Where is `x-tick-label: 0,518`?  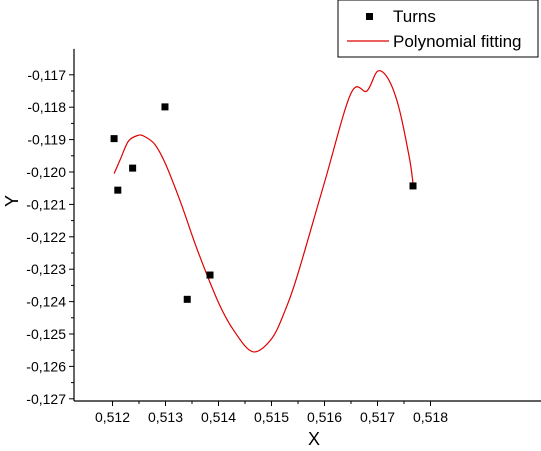 x-tick-label: 0,518 is located at coordinates (430, 417).